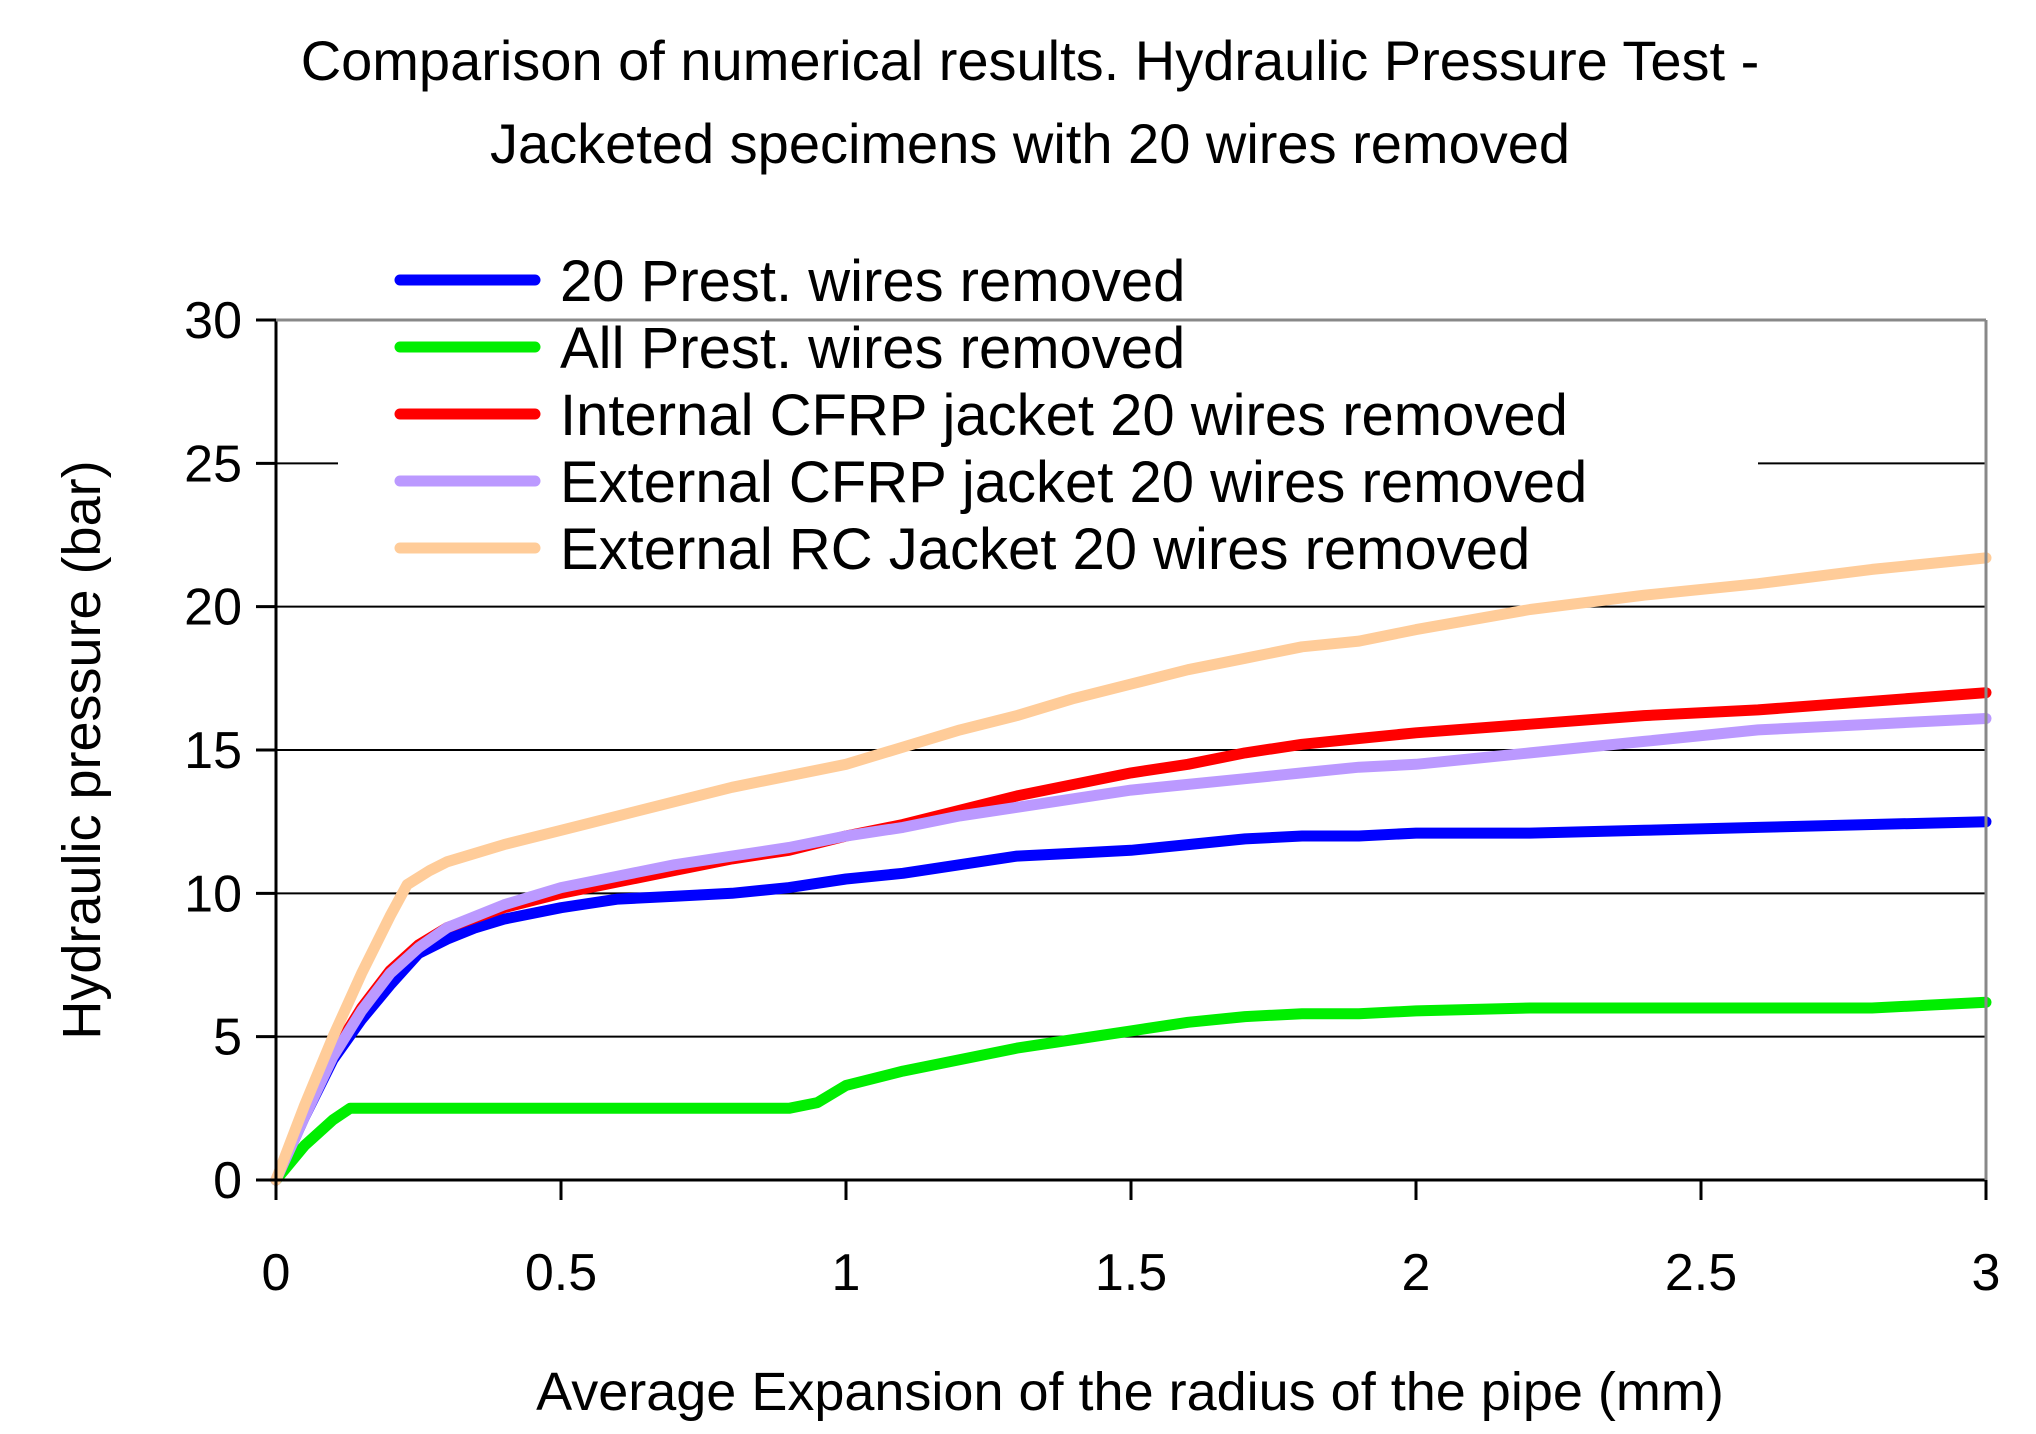 The image size is (2036, 1434). What do you see at coordinates (1064, 415) in the screenshot?
I see `legend-label-3: Internal CFRP jacket 20 wires removed` at bounding box center [1064, 415].